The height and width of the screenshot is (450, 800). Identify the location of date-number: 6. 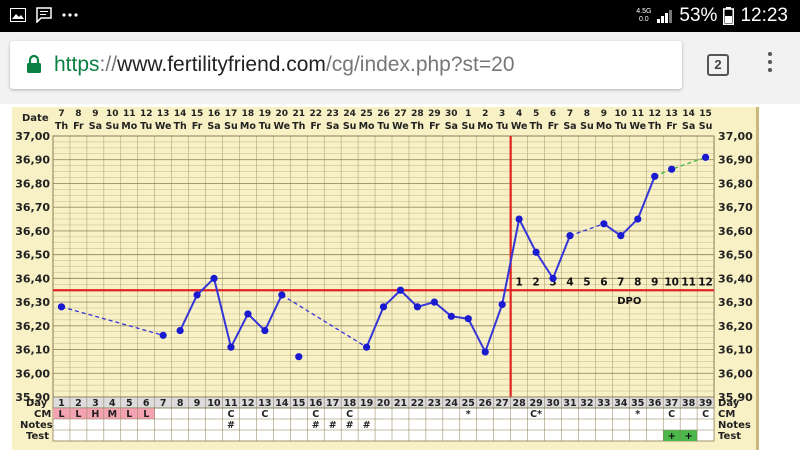
(553, 114).